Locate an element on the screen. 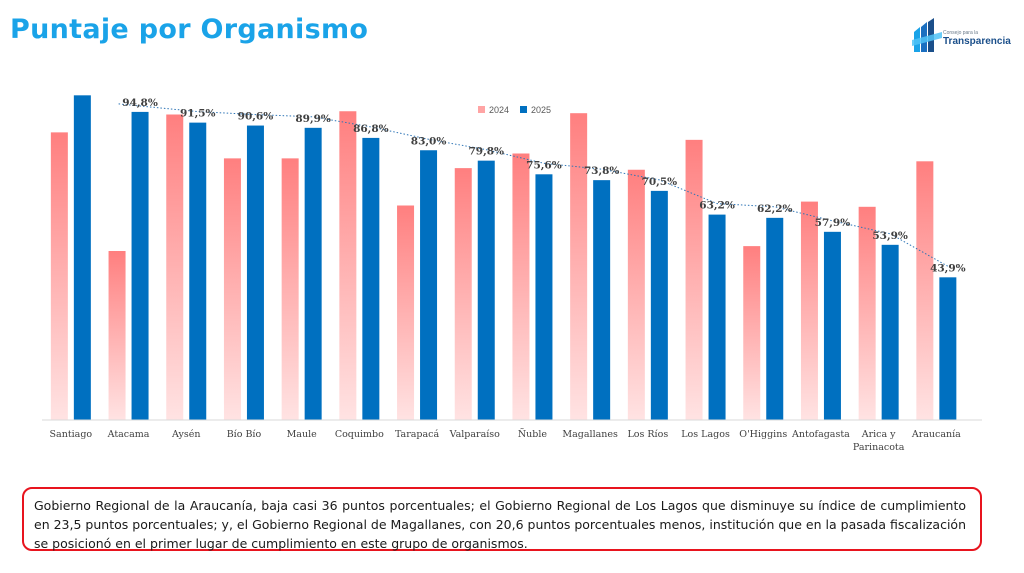 This screenshot has height=573, width=1024. logo-small-text: Consejo para la is located at coordinates (961, 33).